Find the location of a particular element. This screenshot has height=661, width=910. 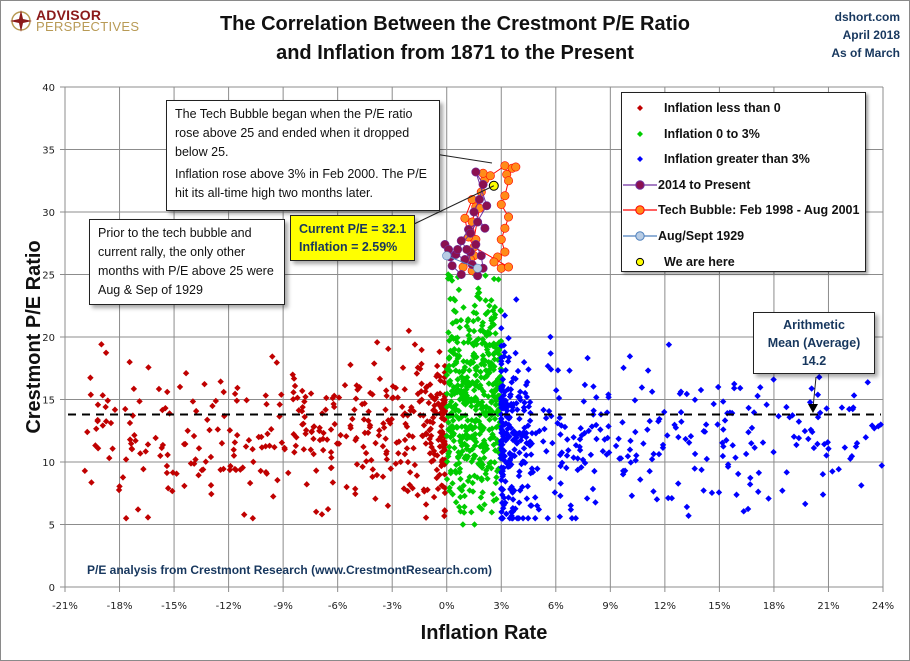

current-inflation-value: Inflation = 2.59% is located at coordinates (348, 247).